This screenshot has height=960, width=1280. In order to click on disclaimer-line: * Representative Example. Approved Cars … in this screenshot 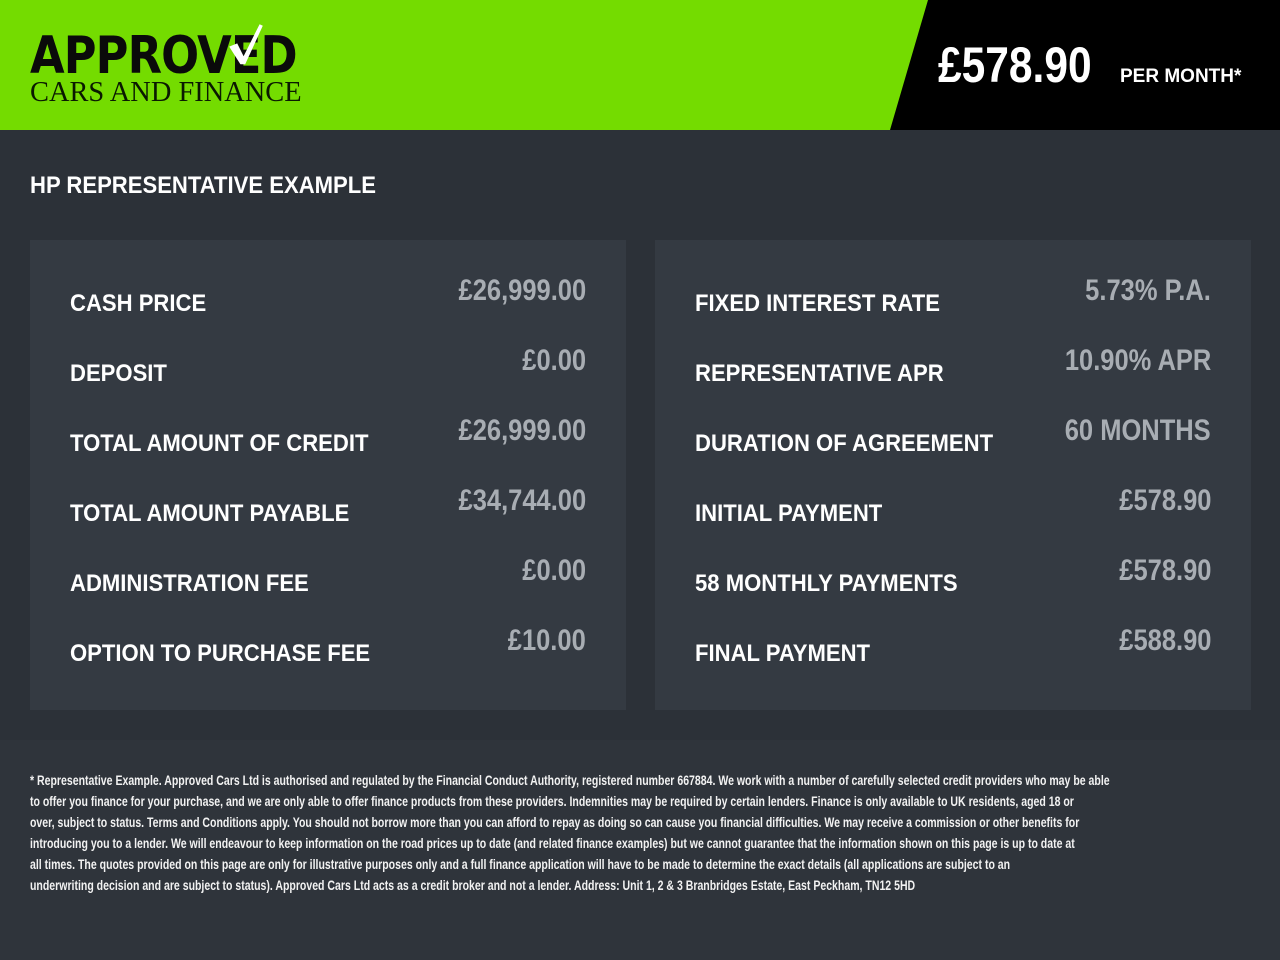, I will do `click(570, 780)`.